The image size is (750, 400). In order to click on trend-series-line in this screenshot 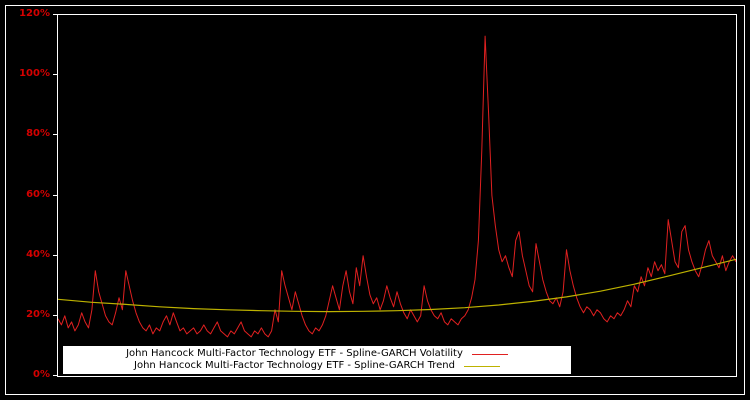, I will do `click(397, 285)`.